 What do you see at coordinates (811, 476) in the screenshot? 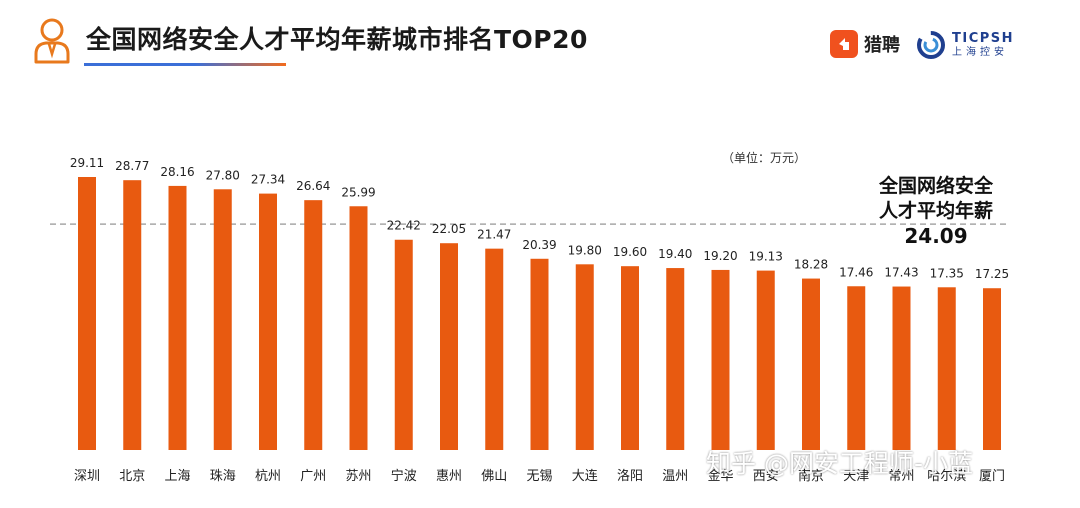
I see `category-label: 南京` at bounding box center [811, 476].